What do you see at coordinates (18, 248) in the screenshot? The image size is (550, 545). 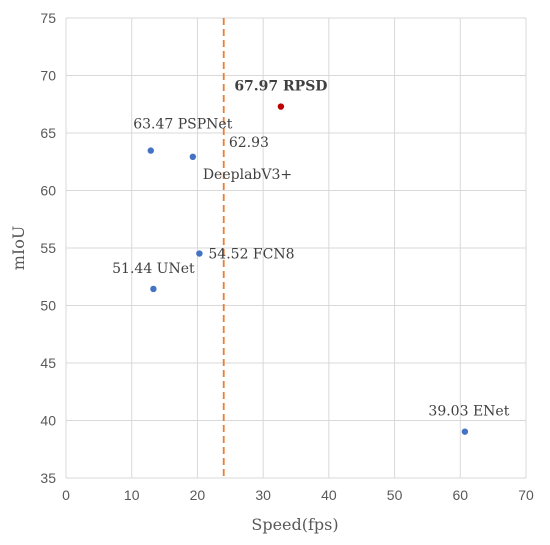 I see `y-axis-title: mIoU` at bounding box center [18, 248].